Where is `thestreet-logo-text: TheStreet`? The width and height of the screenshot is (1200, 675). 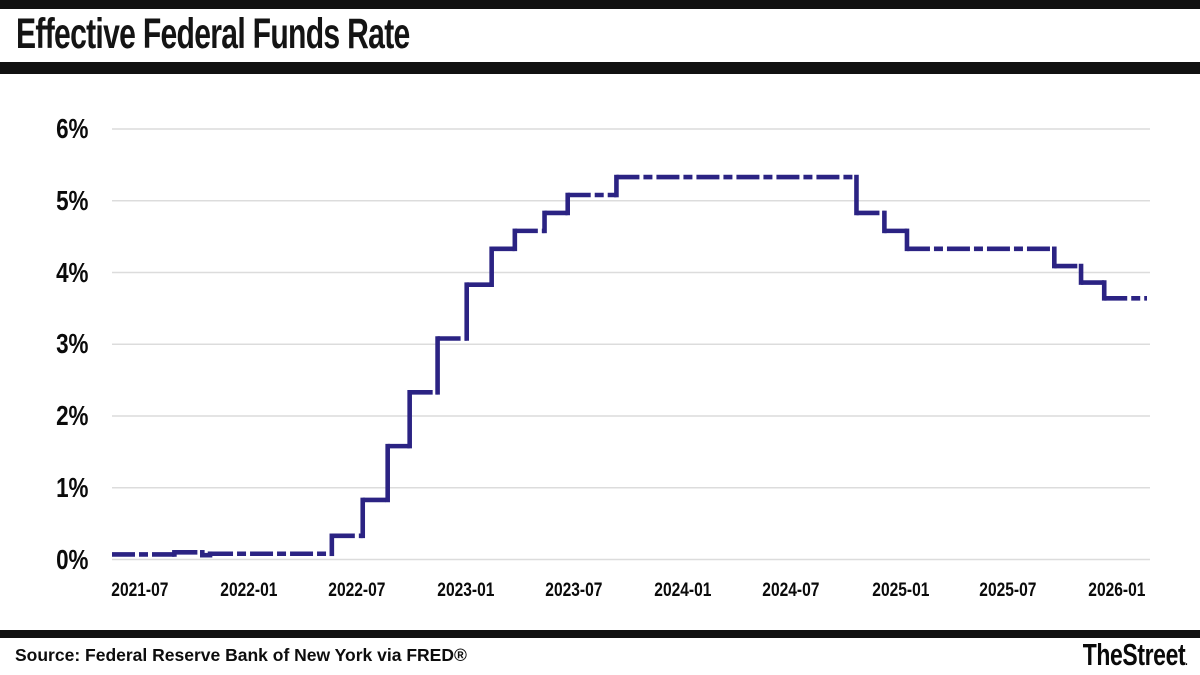 thestreet-logo-text: TheStreet is located at coordinates (1133, 654).